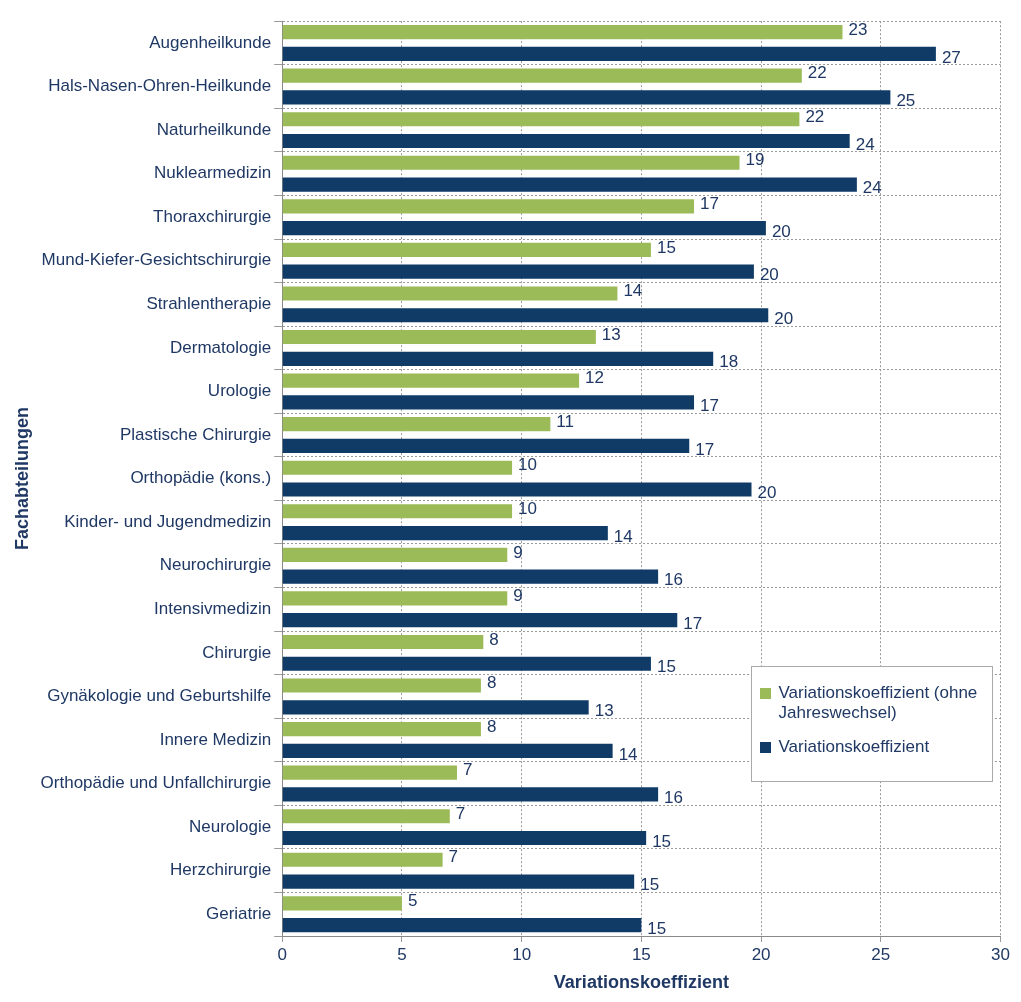  I want to click on x-tick-label: 20, so click(761, 954).